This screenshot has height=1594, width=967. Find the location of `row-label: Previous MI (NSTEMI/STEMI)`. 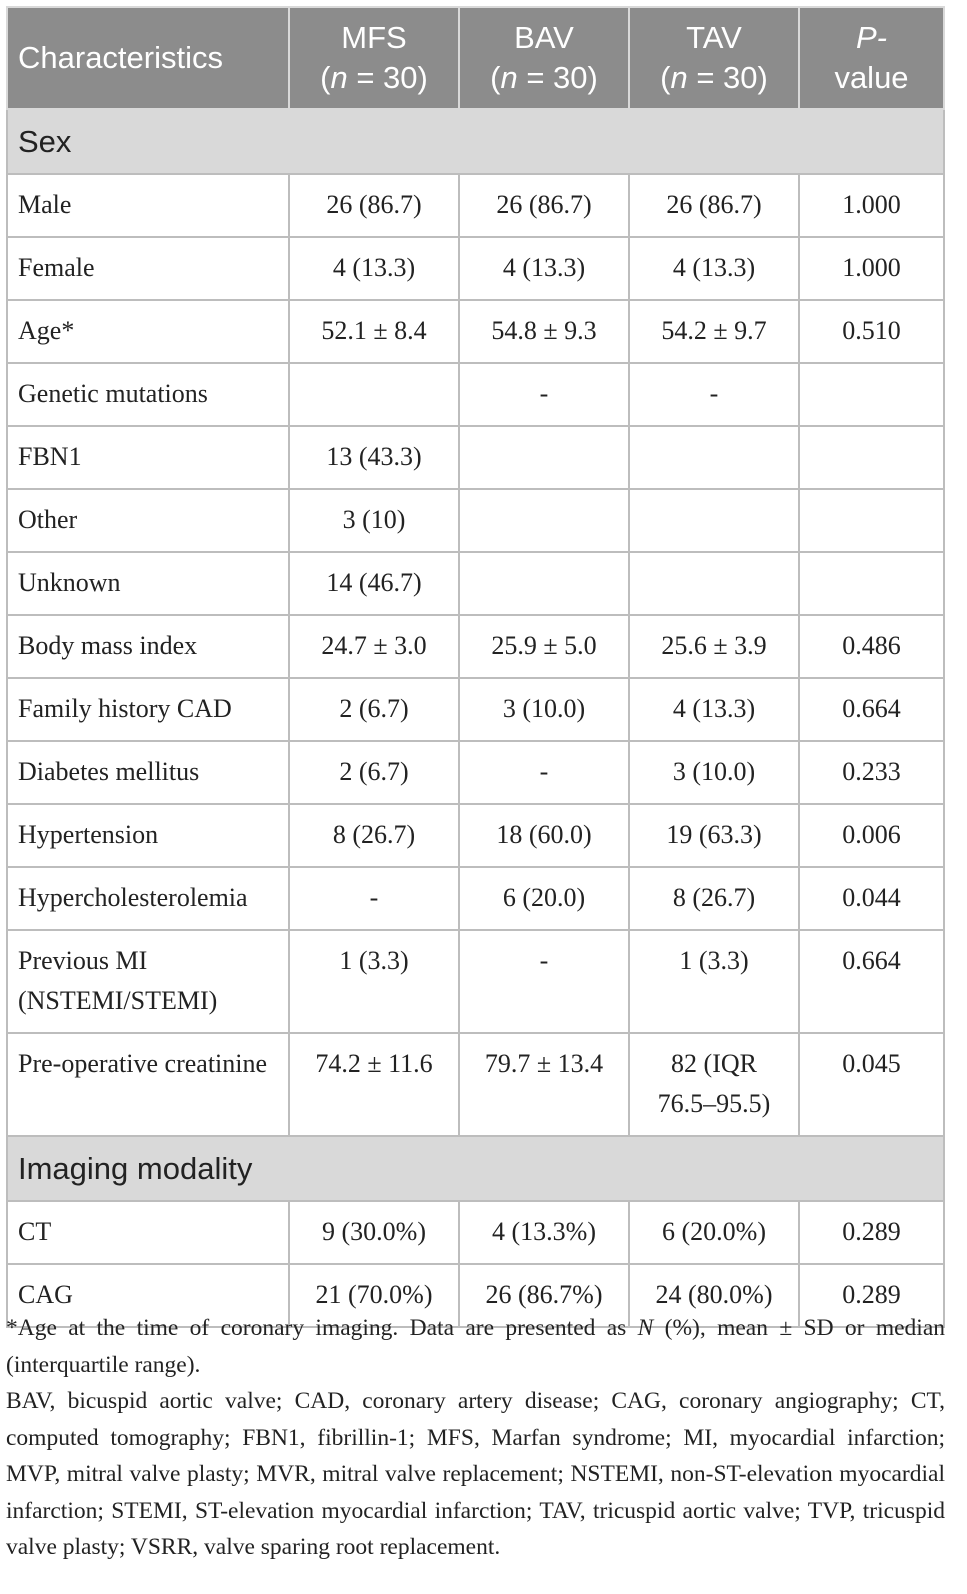

row-label: Previous MI (NSTEMI/STEMI) is located at coordinates (148, 981).